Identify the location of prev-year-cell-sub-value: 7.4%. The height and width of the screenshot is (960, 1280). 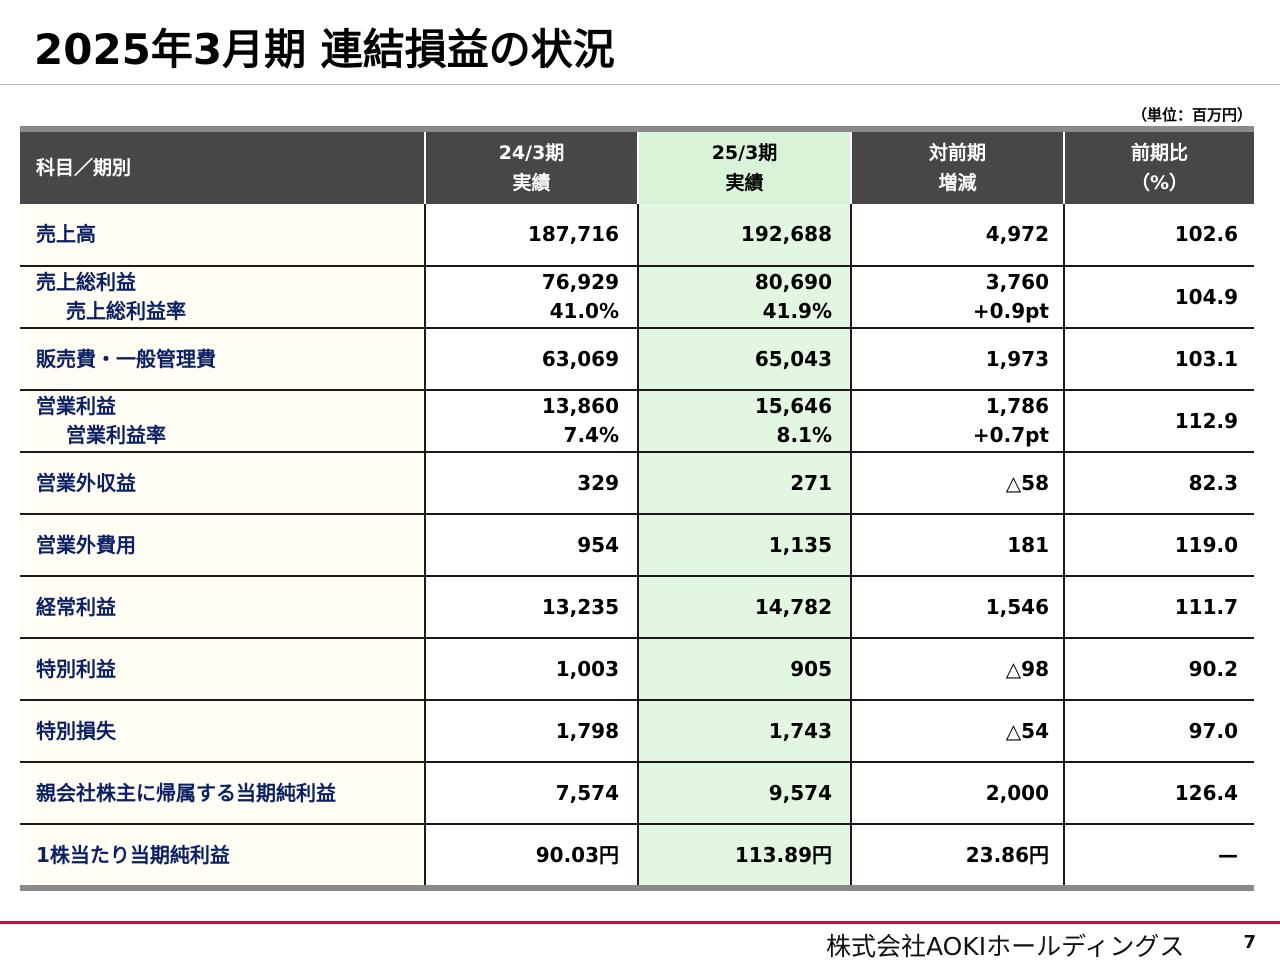
(591, 435).